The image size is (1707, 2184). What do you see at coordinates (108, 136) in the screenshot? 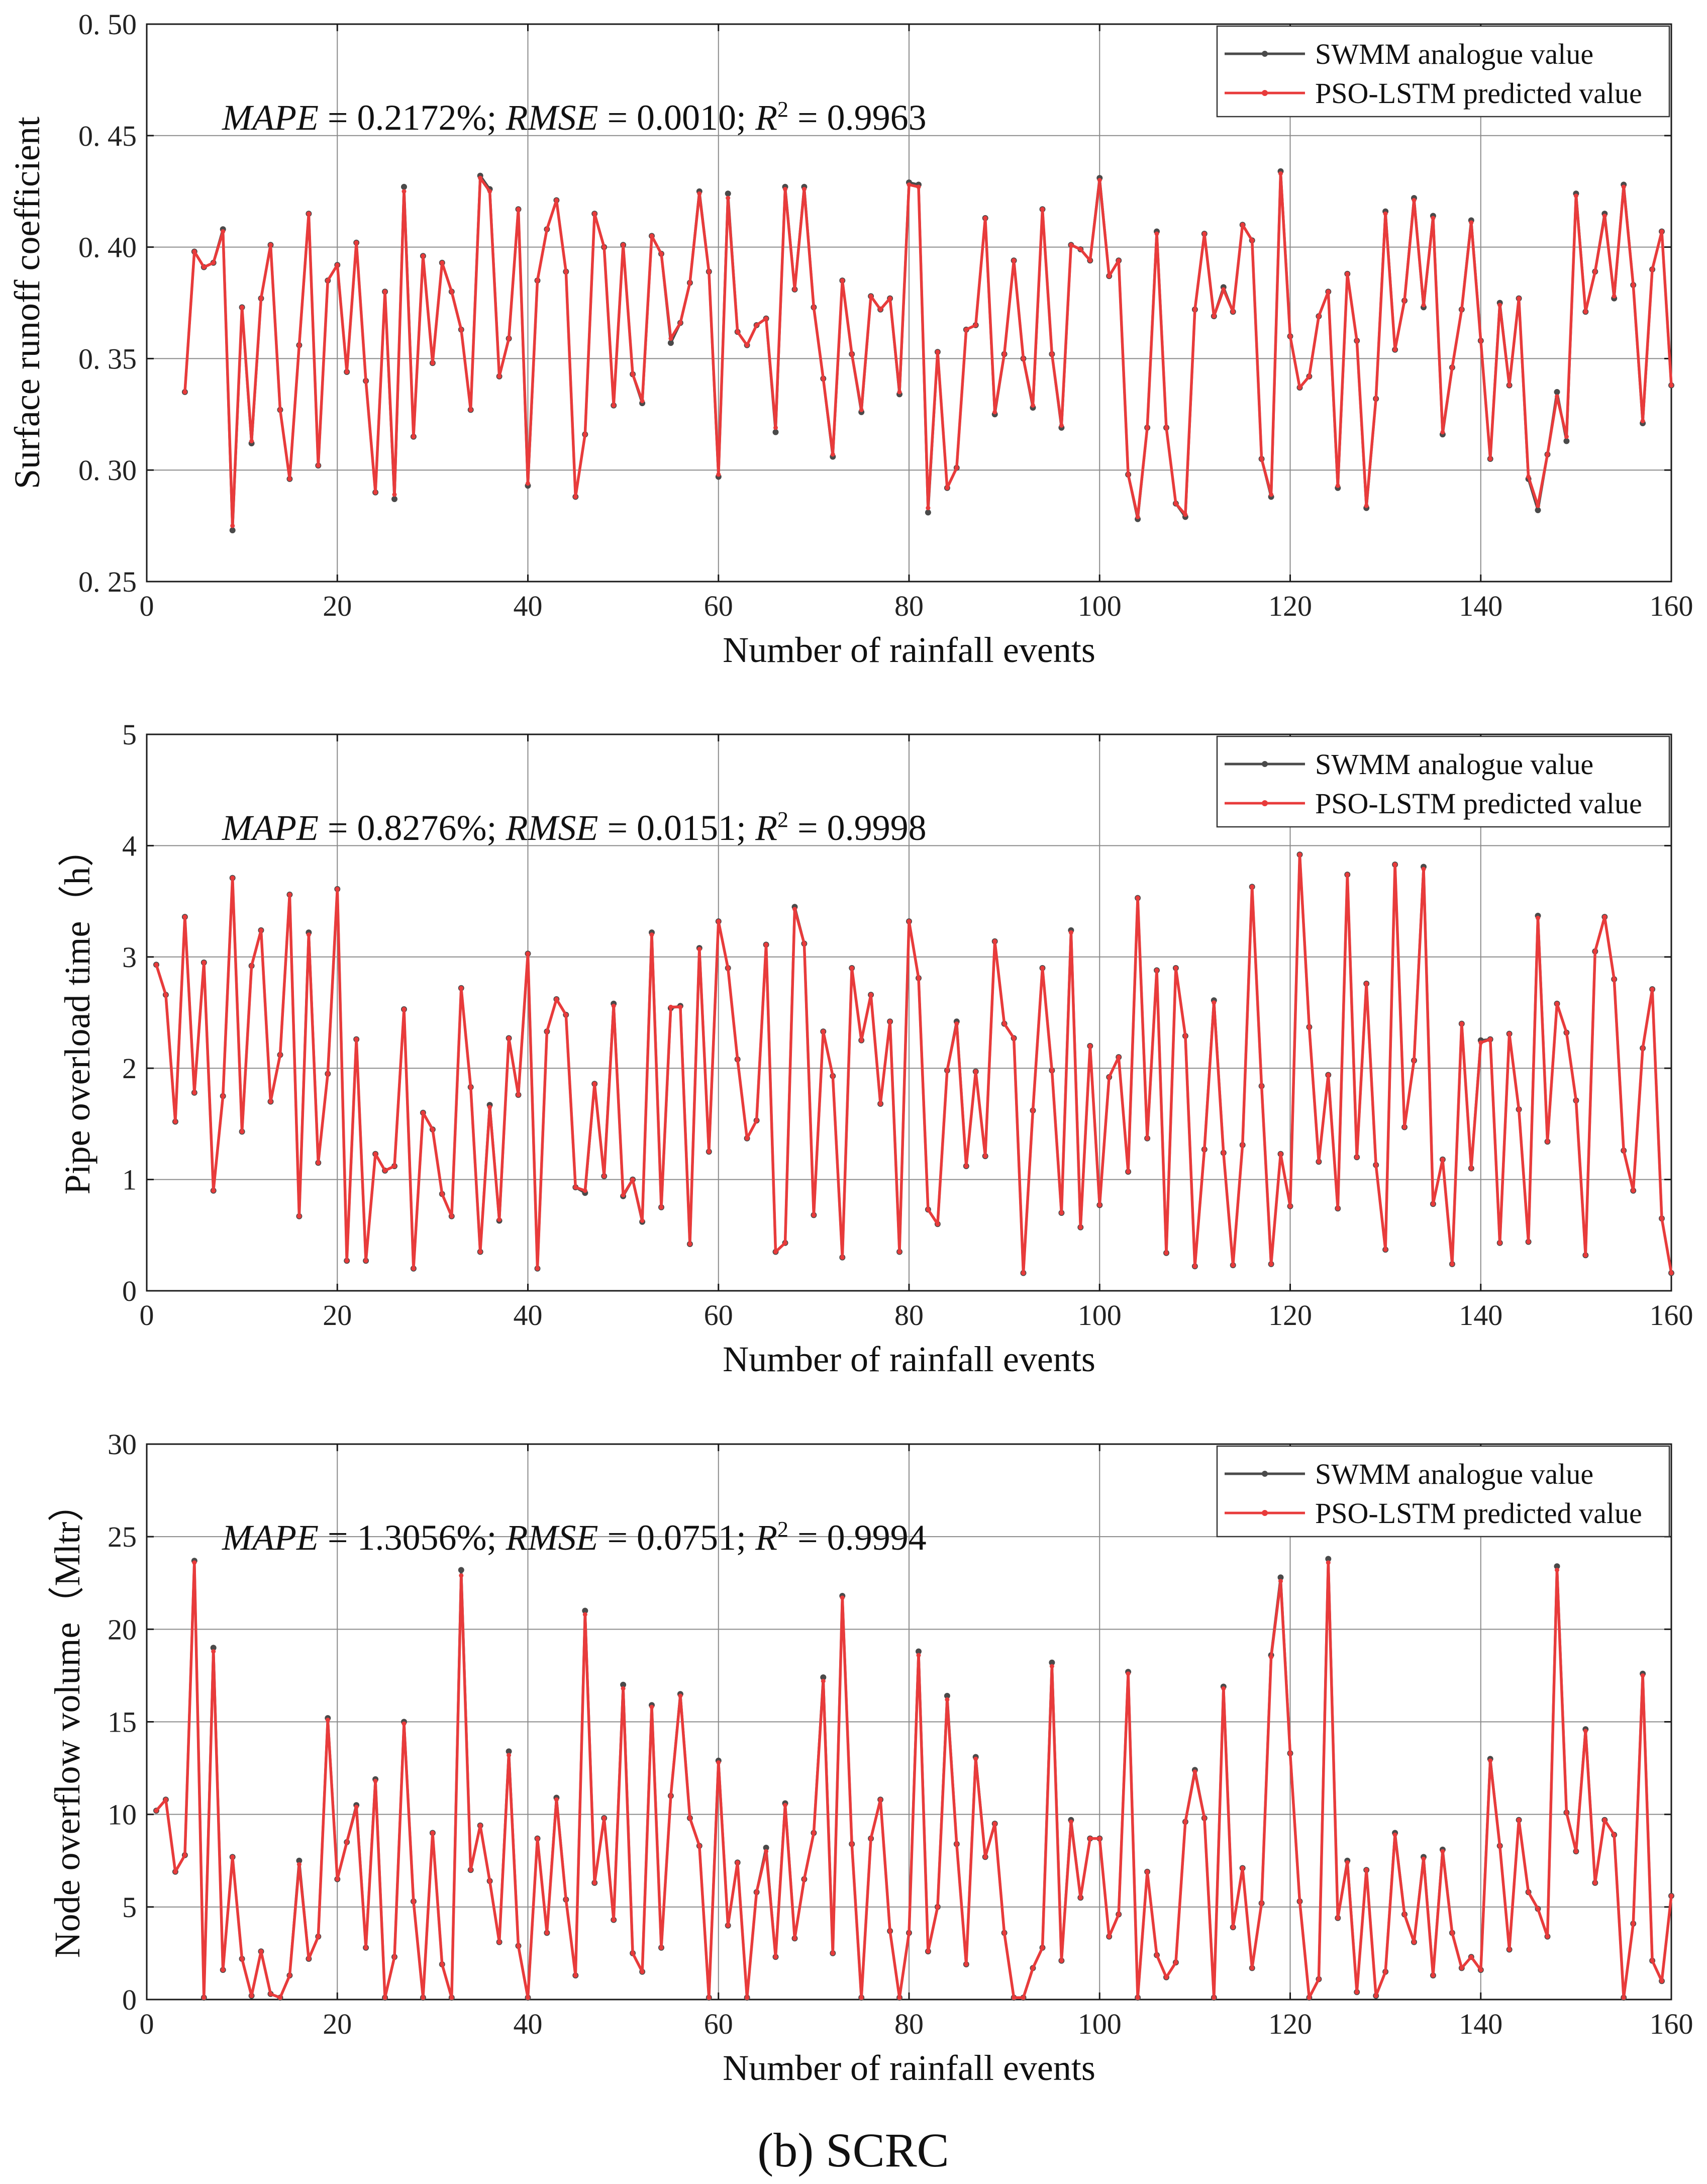
I see `panel-1-ytick-label: 0. 45` at bounding box center [108, 136].